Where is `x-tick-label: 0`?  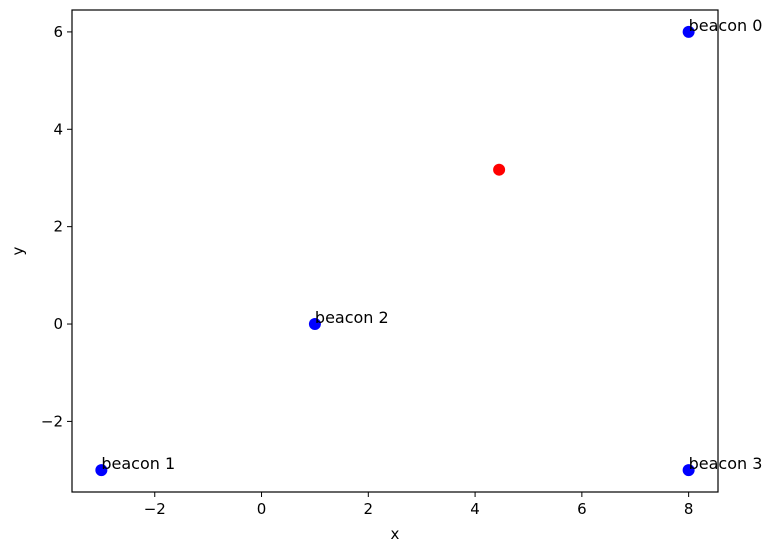
x-tick-label: 0 is located at coordinates (262, 509).